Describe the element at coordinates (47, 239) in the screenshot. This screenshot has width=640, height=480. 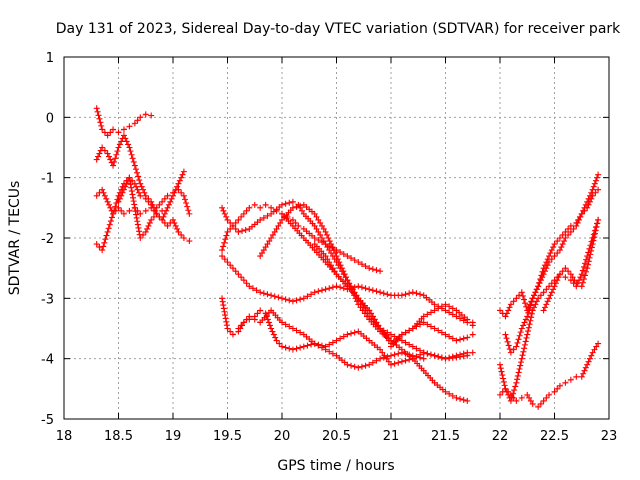
I see `y-tick-label: -2` at that location.